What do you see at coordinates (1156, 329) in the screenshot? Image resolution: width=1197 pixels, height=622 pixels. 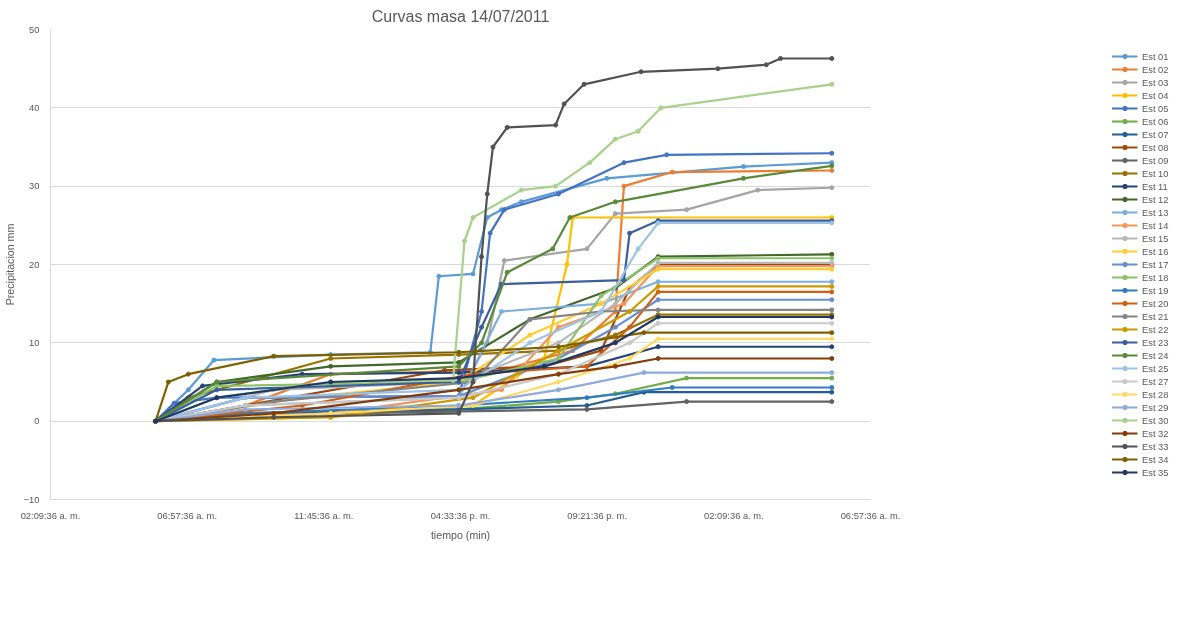 I see `legend-label: Est 22` at bounding box center [1156, 329].